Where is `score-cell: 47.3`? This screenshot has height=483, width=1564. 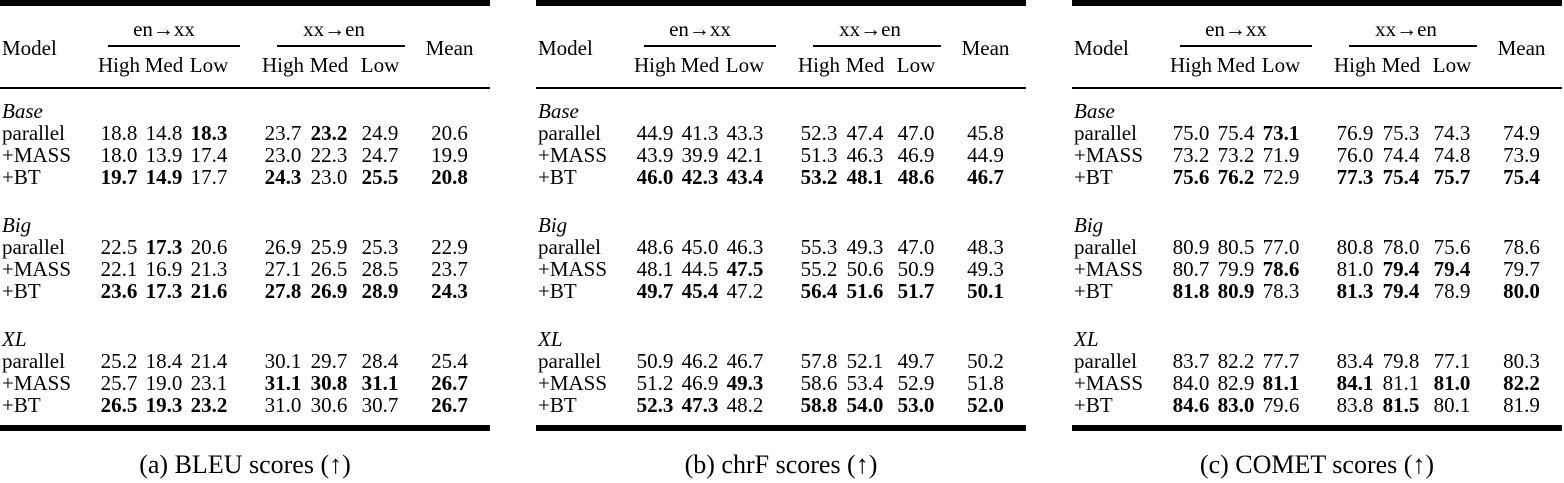
score-cell: 47.3 is located at coordinates (700, 405).